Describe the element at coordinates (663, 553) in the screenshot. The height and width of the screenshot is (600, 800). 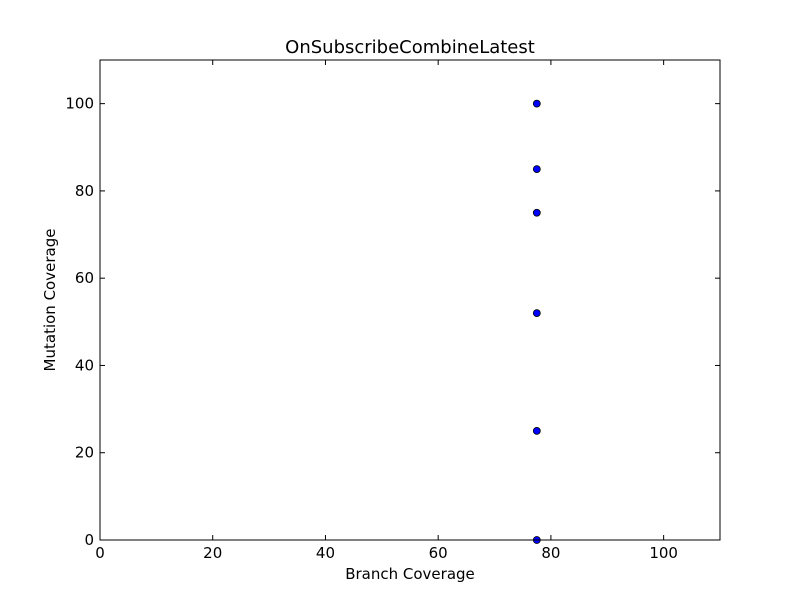
I see `x-tick-label: 100` at that location.